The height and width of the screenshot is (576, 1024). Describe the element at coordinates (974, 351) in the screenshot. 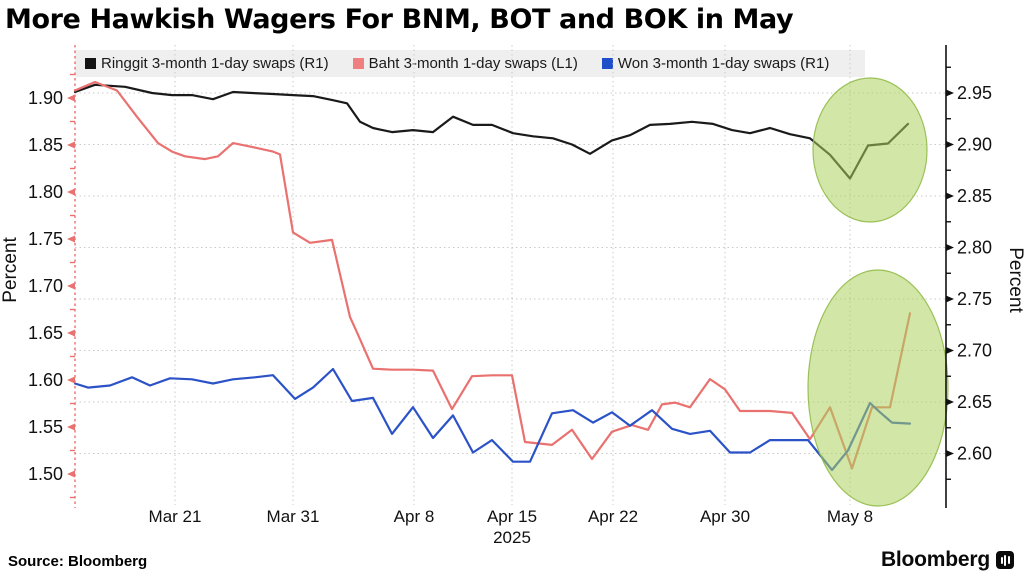

I see `right-axis-tick-label: 2.70` at that location.